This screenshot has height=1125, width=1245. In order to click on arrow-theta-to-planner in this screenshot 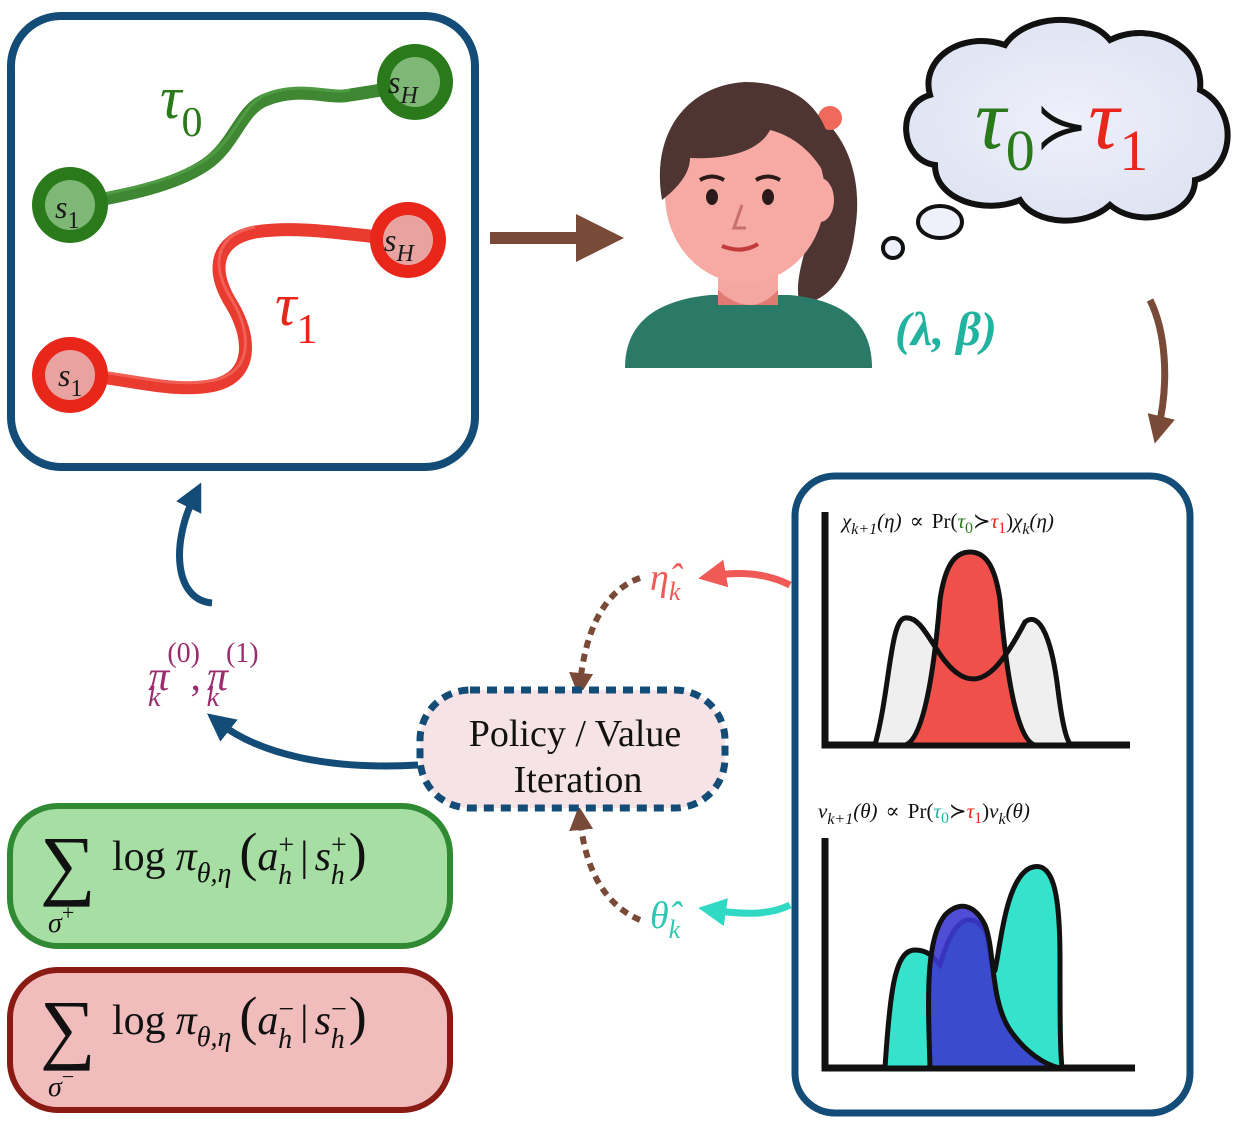, I will do `click(605, 864)`.